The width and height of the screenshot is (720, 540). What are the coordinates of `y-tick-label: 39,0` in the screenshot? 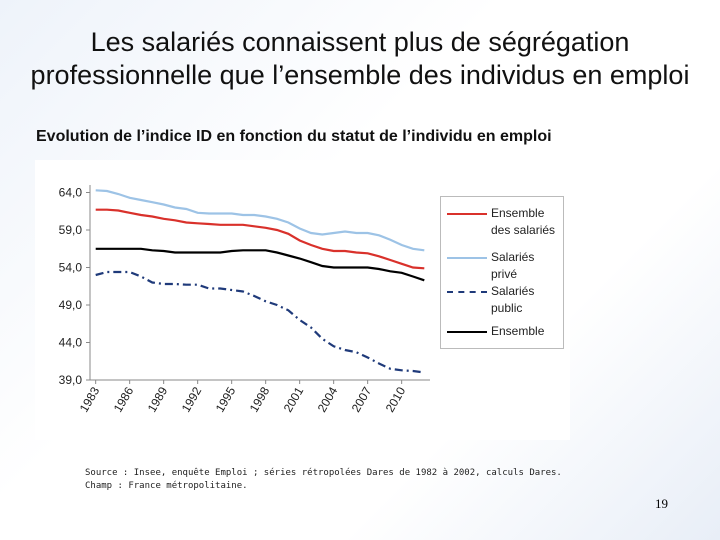 It's located at (71, 380).